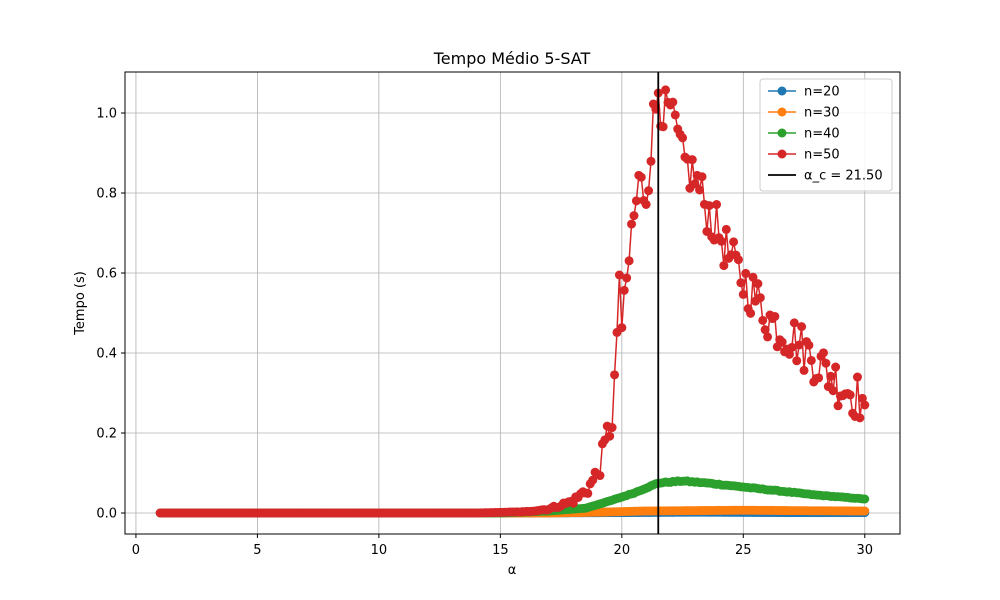  I want to click on legend: n=20 n=30 n=40 n=50 α_c = 21.50, so click(826, 135).